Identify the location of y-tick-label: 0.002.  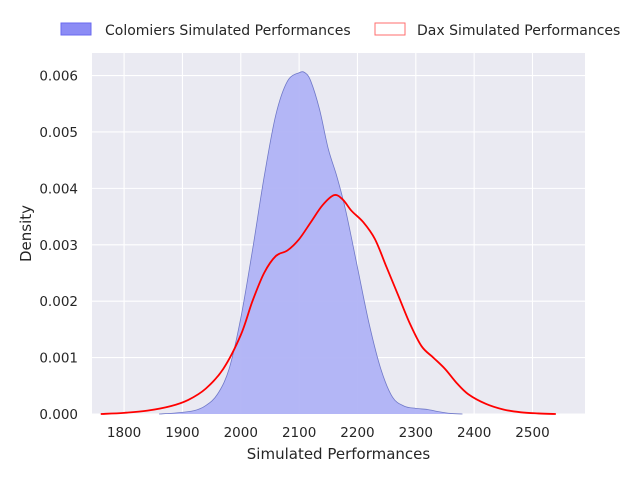
(58, 302).